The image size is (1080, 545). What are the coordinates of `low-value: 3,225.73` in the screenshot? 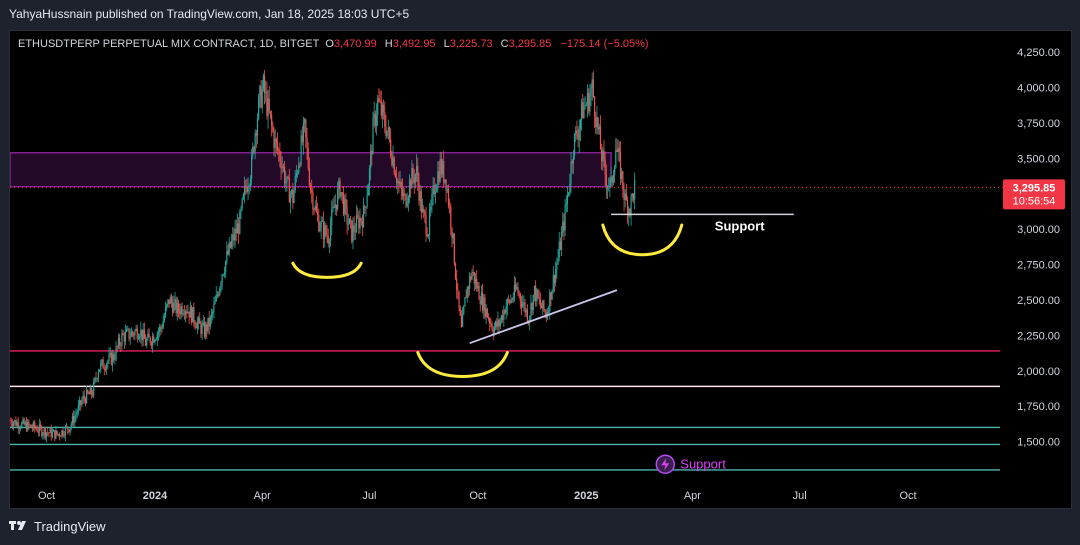 It's located at (471, 44).